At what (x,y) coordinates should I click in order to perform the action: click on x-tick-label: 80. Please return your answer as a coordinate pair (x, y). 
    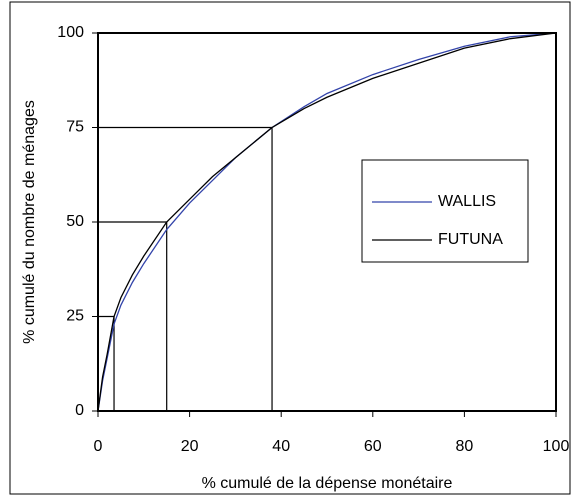
    Looking at the image, I should click on (465, 446).